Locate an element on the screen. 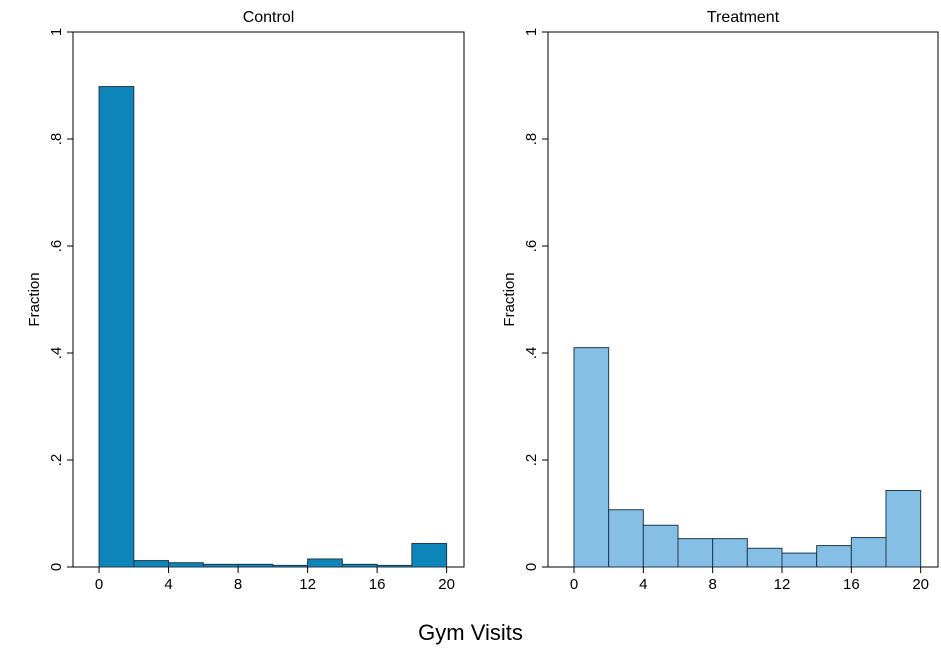  treatment-x-tick-label: 20 is located at coordinates (920, 584).